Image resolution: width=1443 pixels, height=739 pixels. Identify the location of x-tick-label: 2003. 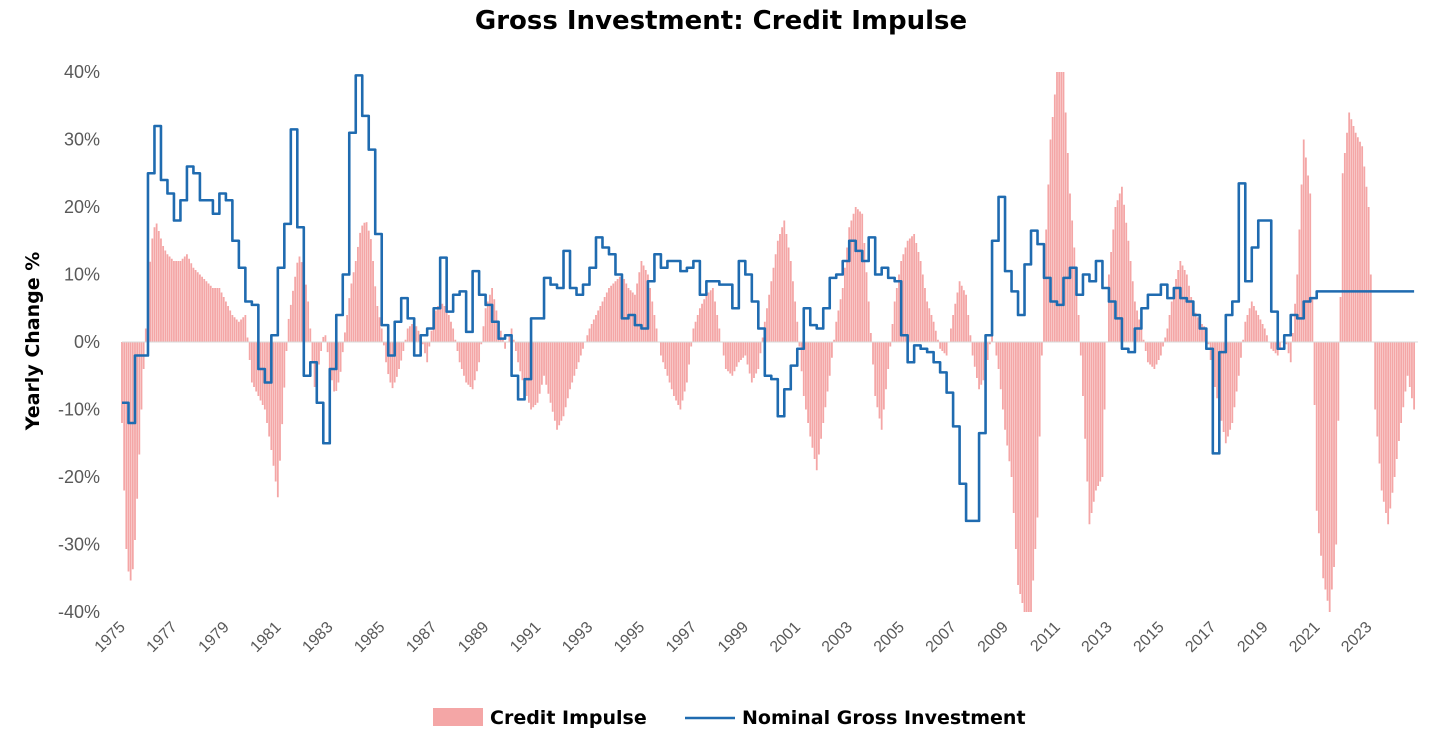
(837, 637).